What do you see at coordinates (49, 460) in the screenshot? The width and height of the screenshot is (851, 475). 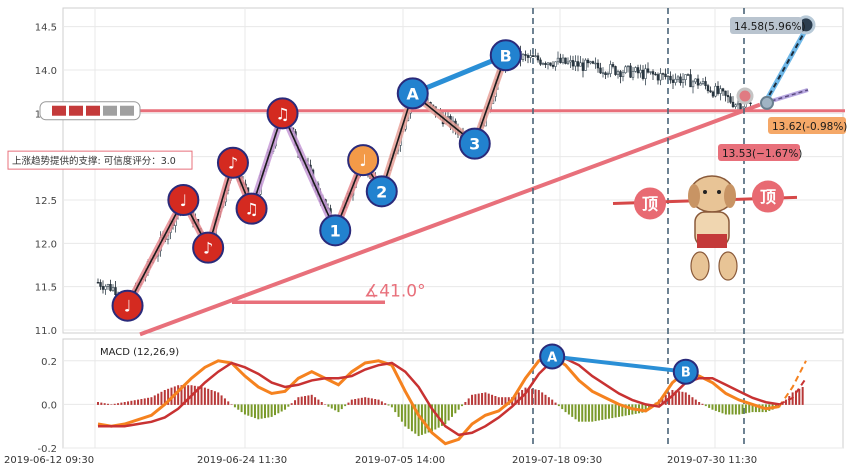 I see `x-tick-label: 2019-06-12 09:30` at bounding box center [49, 460].